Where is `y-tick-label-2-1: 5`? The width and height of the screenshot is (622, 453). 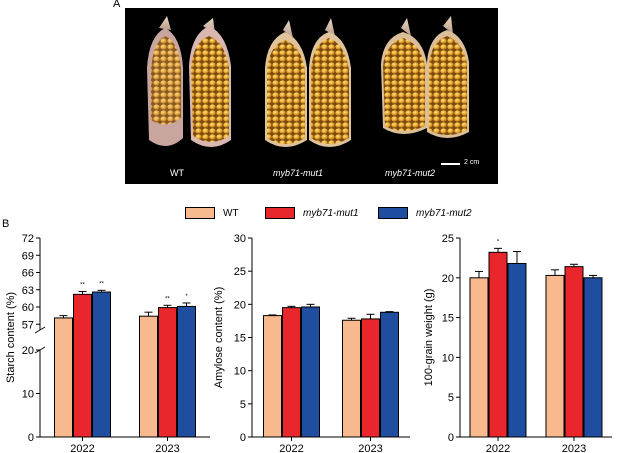 y-tick-label-2-1: 5 is located at coordinates (451, 398).